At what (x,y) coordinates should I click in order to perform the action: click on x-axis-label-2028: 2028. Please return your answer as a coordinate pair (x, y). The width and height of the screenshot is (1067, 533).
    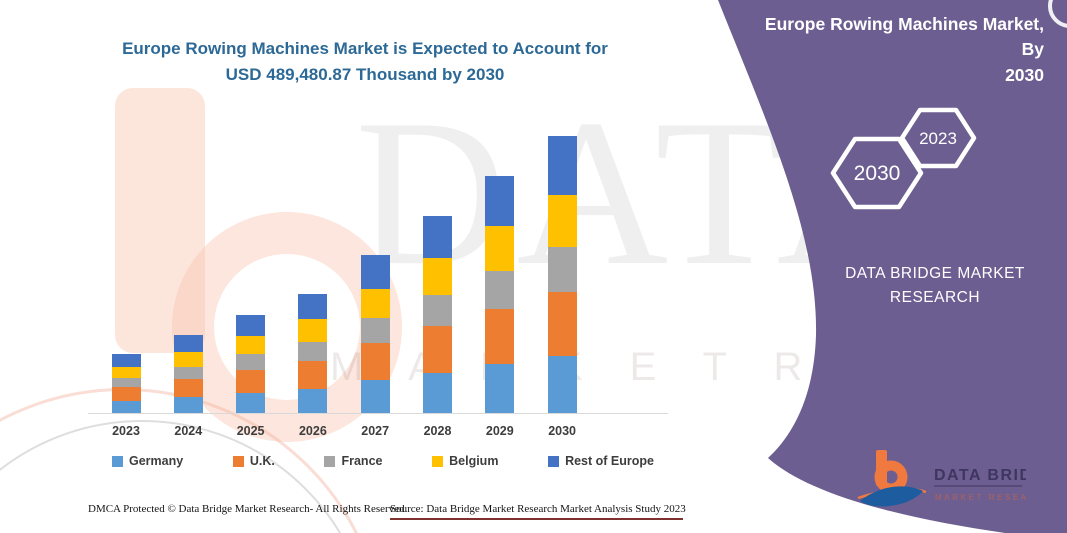
    Looking at the image, I should click on (437, 431).